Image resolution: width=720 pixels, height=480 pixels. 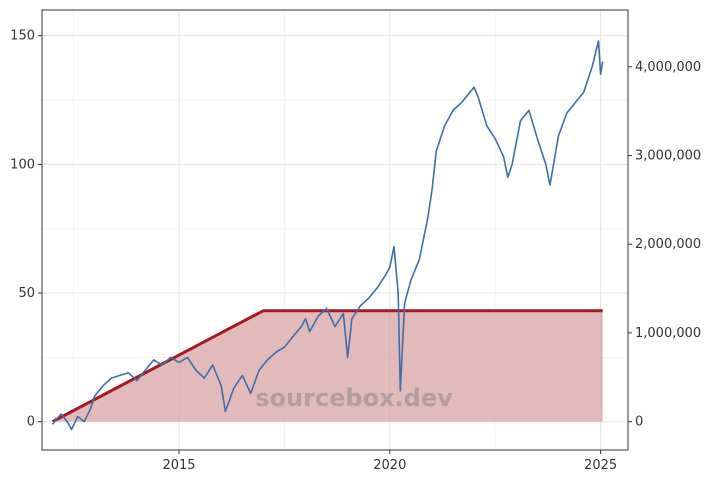 What do you see at coordinates (22, 164) in the screenshot?
I see `y-tick-label: 100` at bounding box center [22, 164].